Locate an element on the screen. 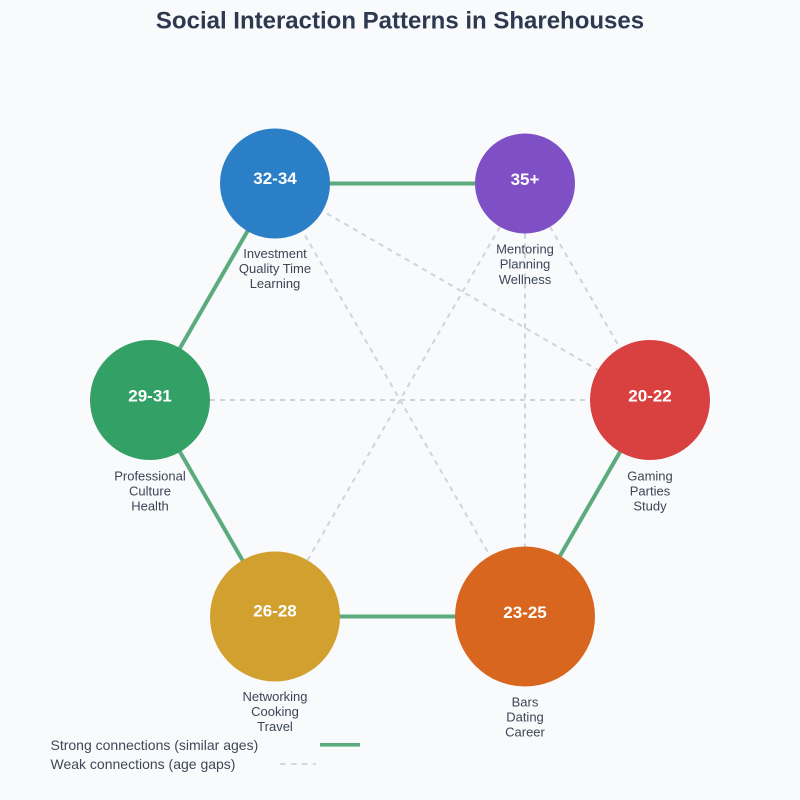 Image resolution: width=800 pixels, height=800 pixels. svg-text: Wellness is located at coordinates (525, 279).